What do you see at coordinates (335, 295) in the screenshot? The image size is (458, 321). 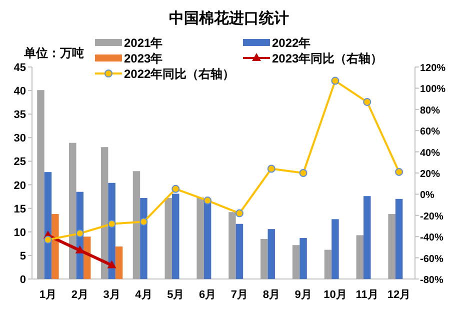 I see `x-tick-label: 10月` at bounding box center [335, 295].